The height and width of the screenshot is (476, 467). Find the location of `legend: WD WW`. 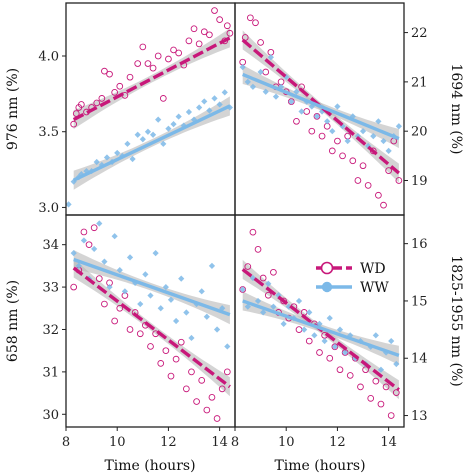

legend: WD WW is located at coordinates (352, 278).